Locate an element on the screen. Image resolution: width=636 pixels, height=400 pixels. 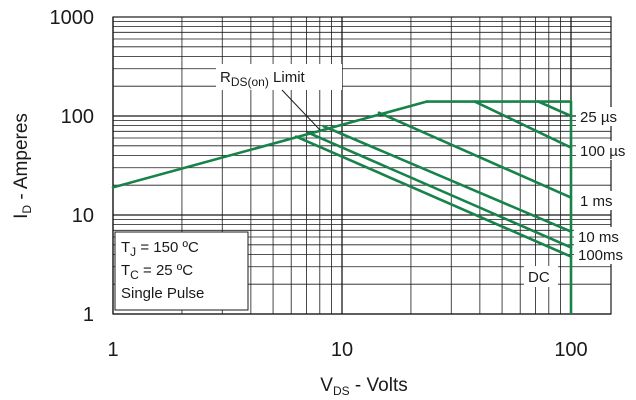
series-label: 10 ms is located at coordinates (598, 237).